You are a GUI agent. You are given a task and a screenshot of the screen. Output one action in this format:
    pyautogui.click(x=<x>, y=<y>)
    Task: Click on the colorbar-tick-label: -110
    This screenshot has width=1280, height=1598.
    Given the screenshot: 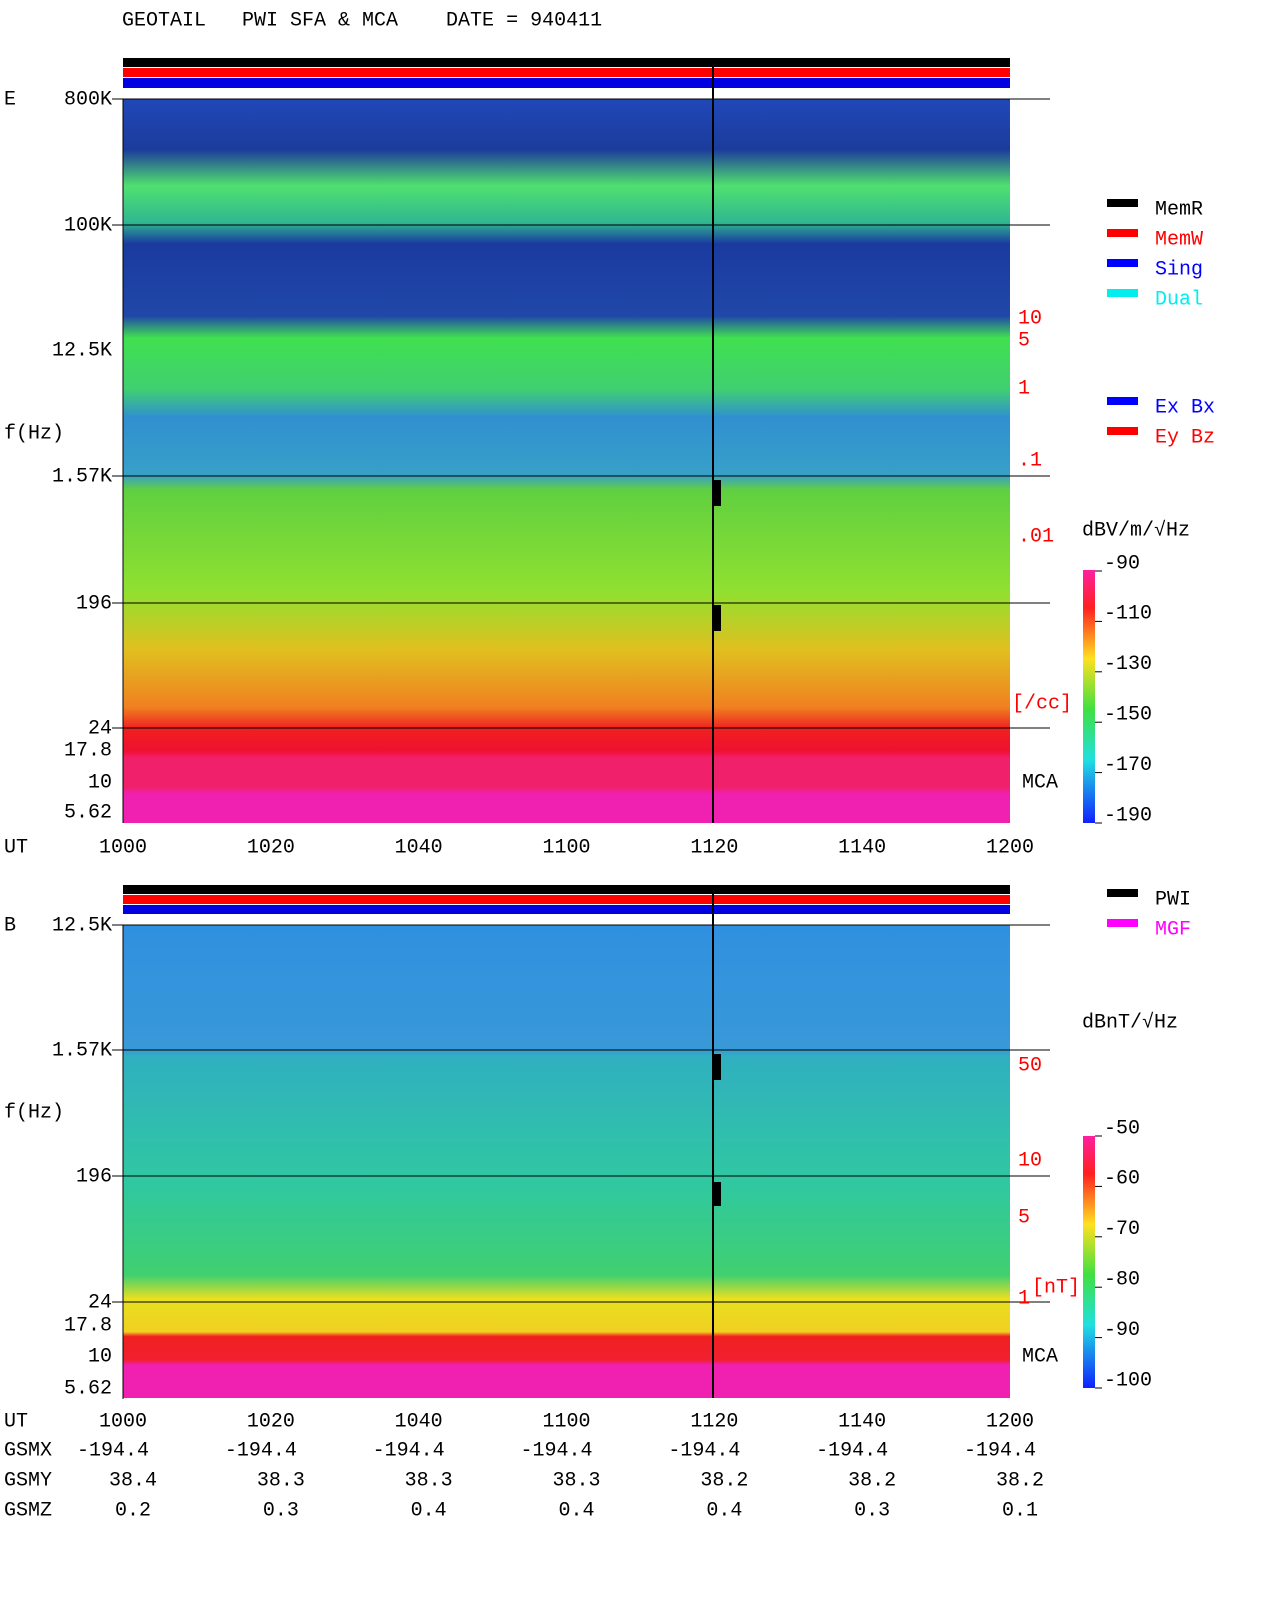 What is the action you would take?
    pyautogui.click(x=1128, y=614)
    